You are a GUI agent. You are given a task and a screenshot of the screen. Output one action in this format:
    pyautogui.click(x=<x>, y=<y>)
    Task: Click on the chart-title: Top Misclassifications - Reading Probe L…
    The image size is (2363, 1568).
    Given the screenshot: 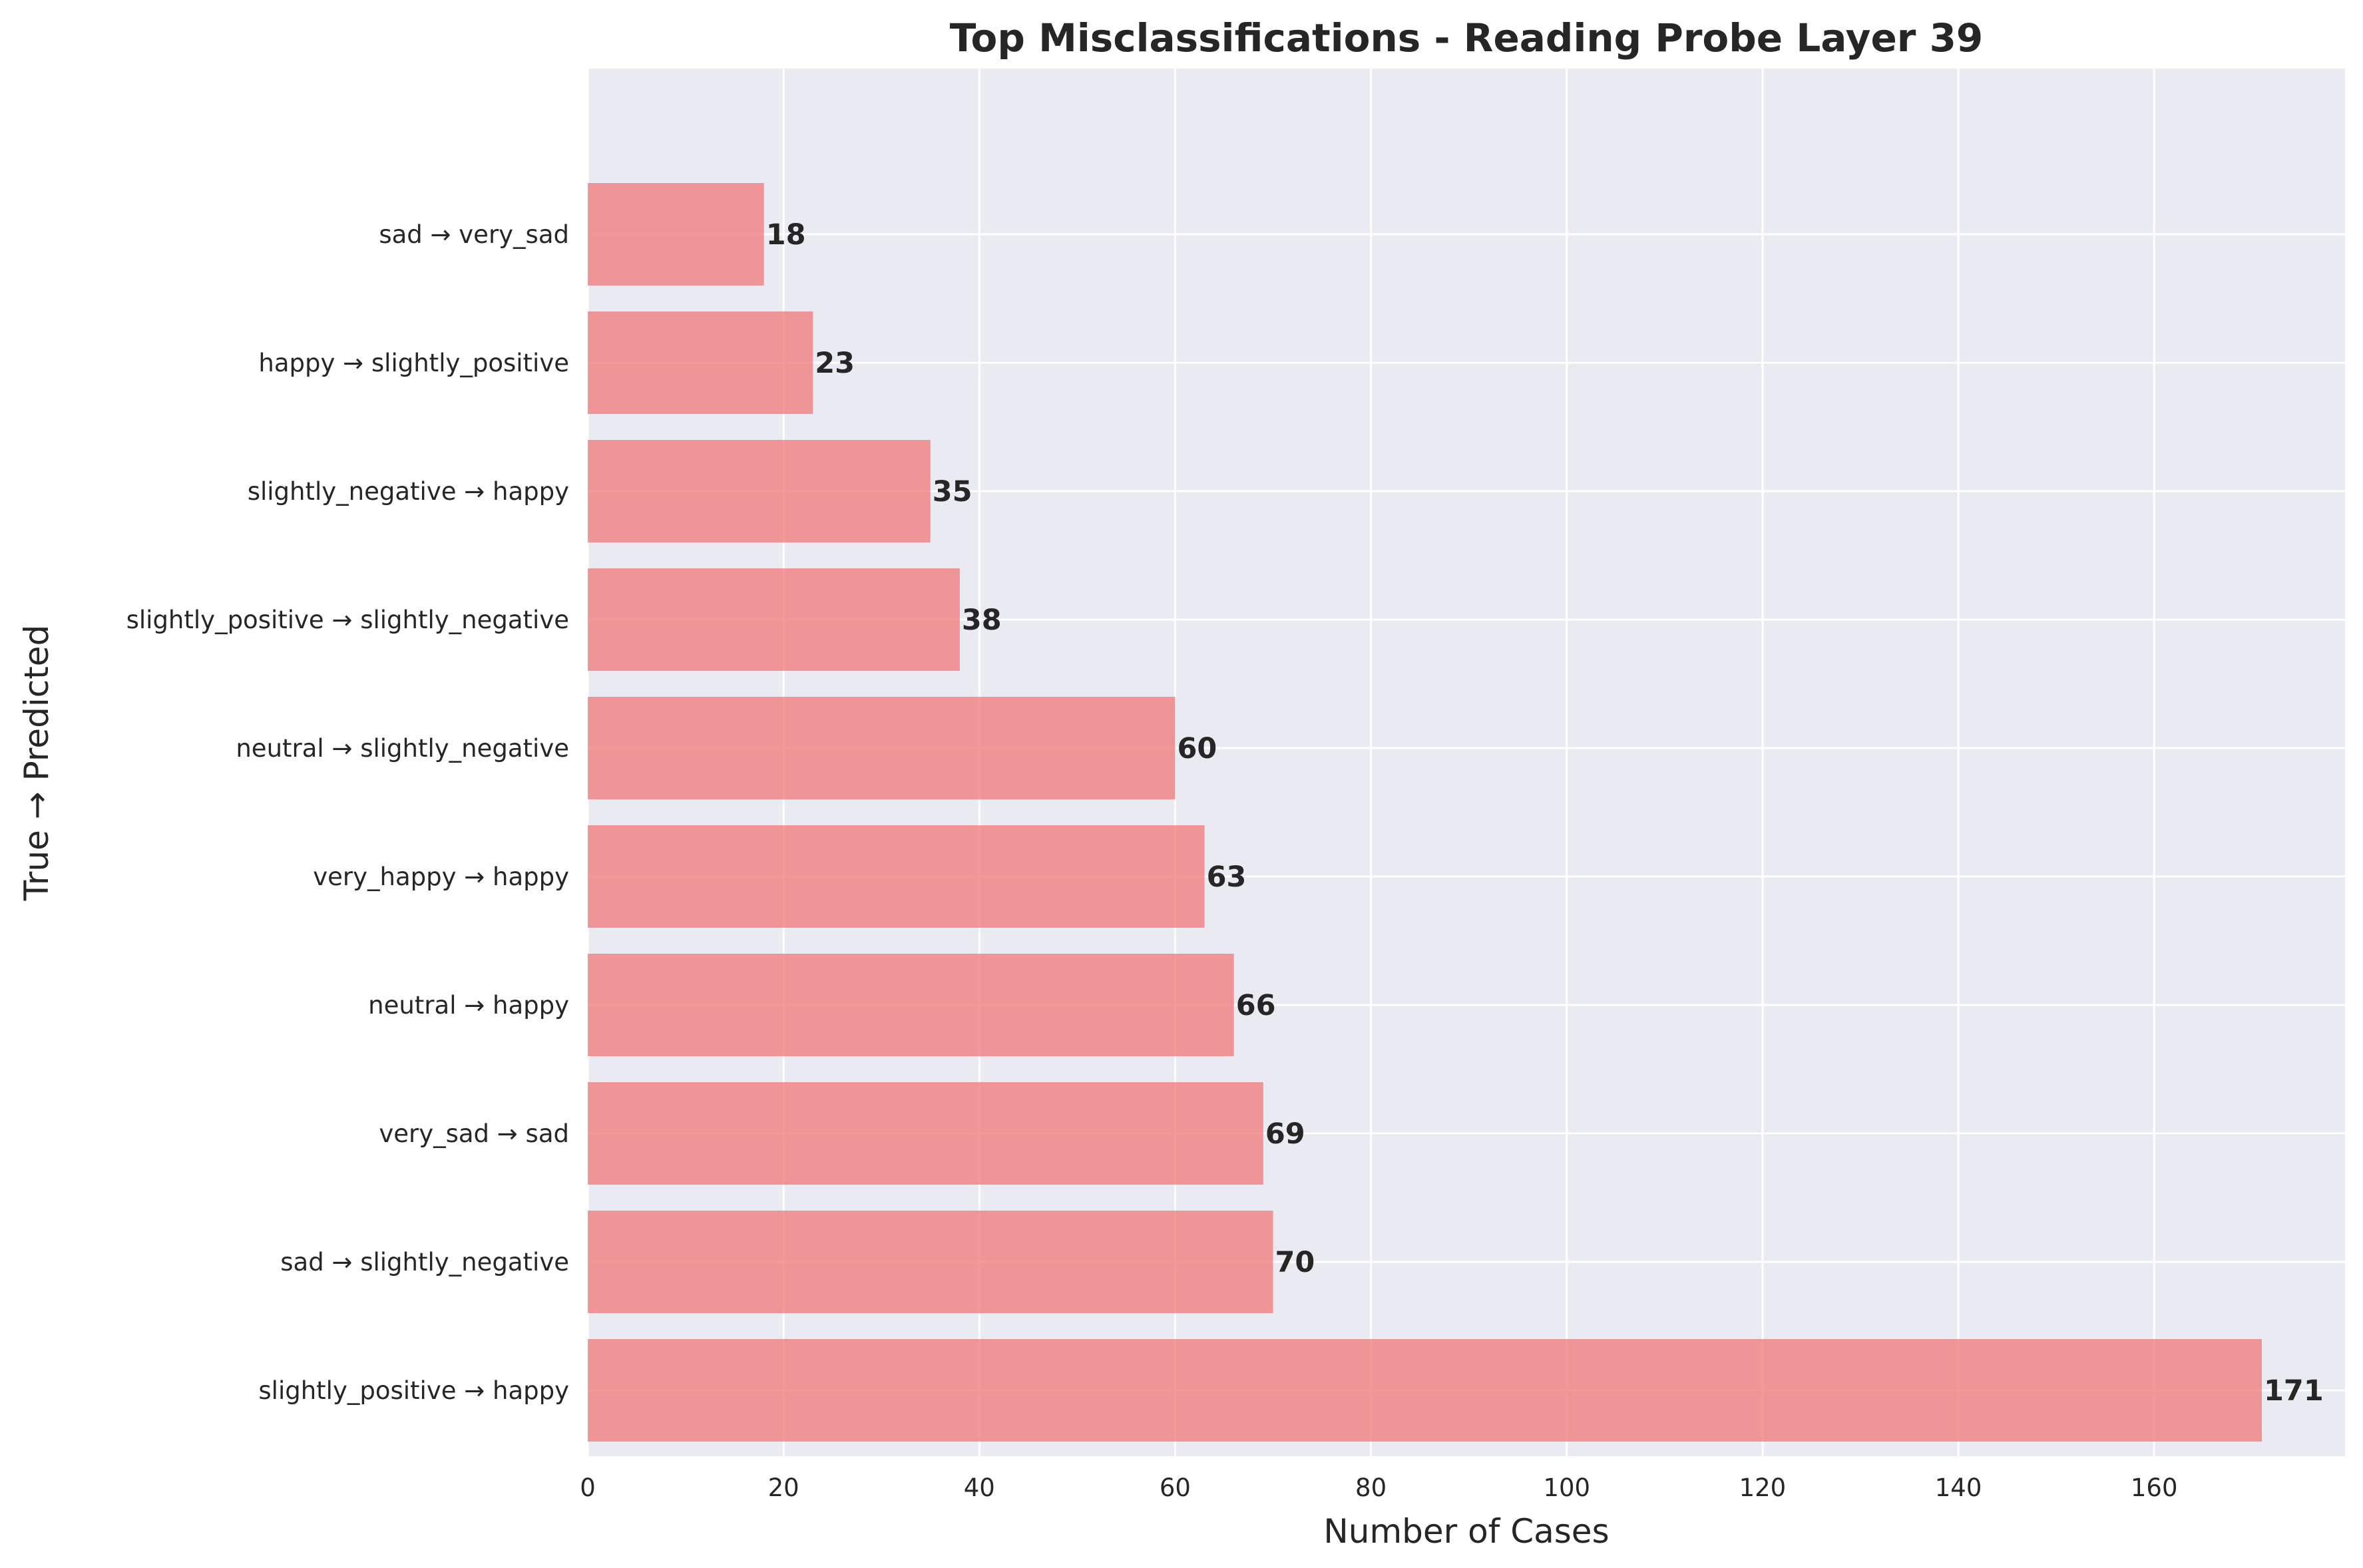 What is the action you would take?
    pyautogui.click(x=1467, y=38)
    